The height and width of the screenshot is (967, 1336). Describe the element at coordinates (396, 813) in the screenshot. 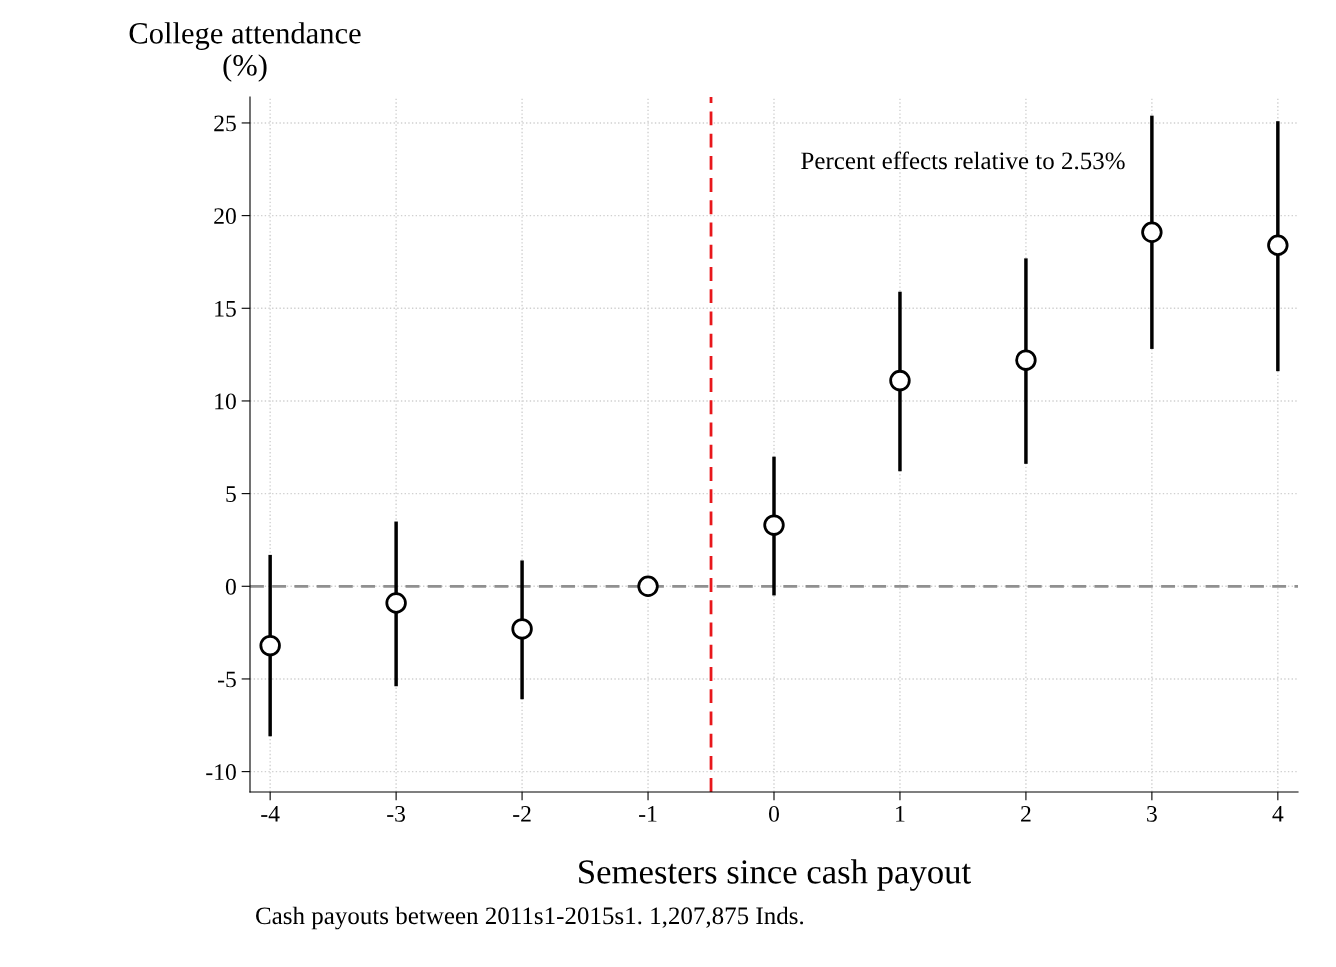

I see `x-tick-label: -3` at that location.